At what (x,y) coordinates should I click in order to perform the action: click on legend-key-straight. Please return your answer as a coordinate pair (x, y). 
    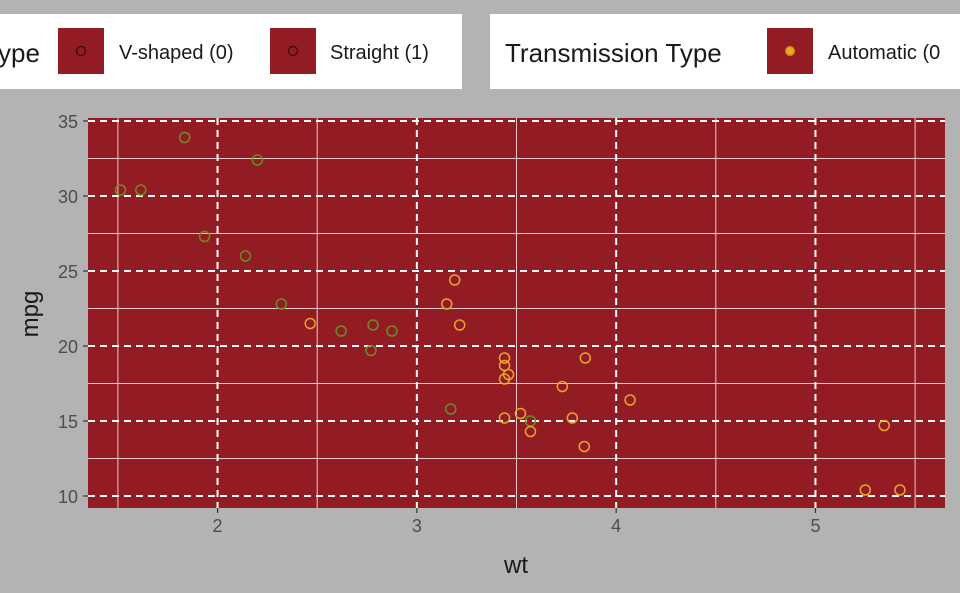
    Looking at the image, I should click on (293, 51).